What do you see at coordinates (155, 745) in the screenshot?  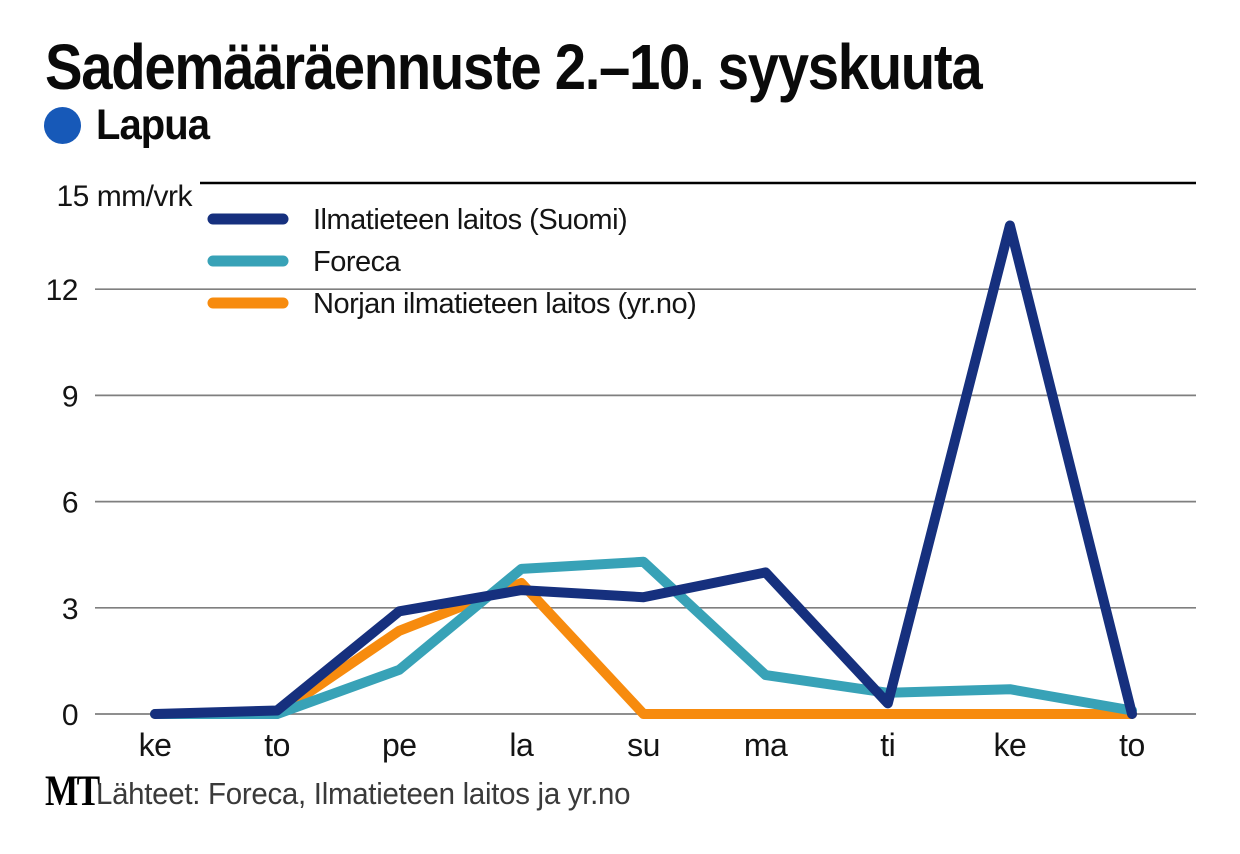 I see `x-tick-label-0-ke: ke` at bounding box center [155, 745].